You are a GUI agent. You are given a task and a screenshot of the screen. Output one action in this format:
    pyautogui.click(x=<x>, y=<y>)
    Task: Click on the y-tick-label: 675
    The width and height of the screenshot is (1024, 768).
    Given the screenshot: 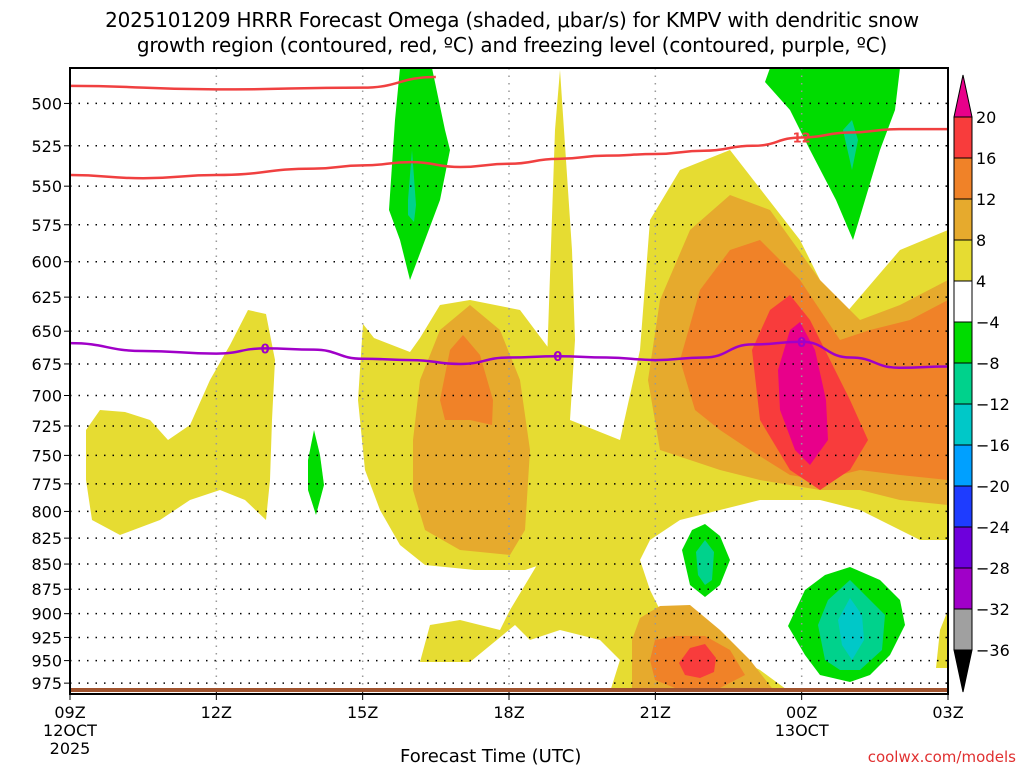 What is the action you would take?
    pyautogui.click(x=46, y=364)
    